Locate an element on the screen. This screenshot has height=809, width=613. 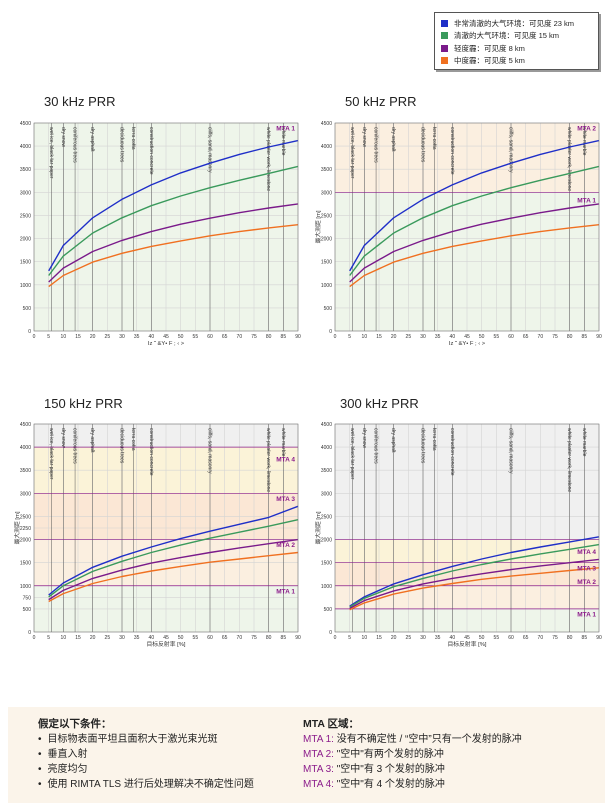
x-tick-label: 25 is located at coordinates (409, 638).